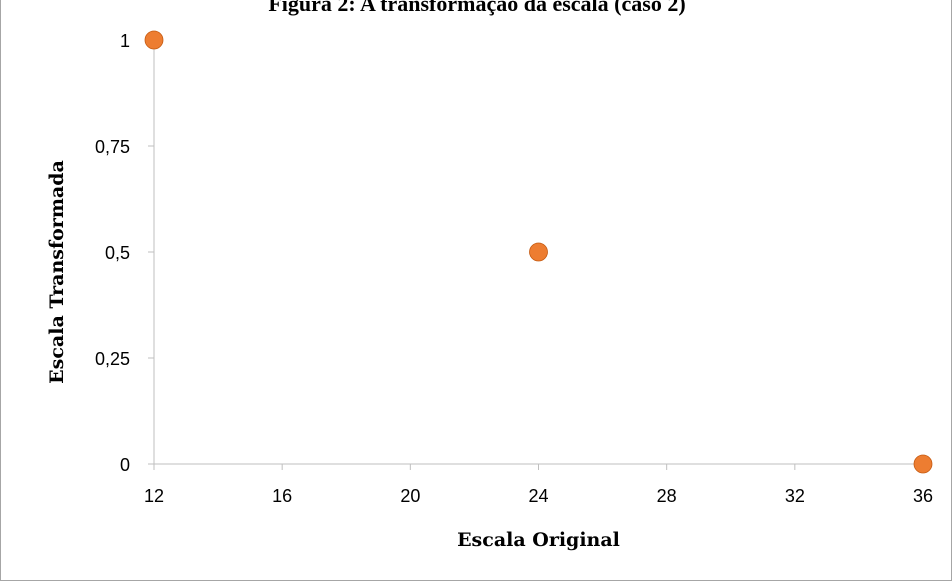 The image size is (952, 581). What do you see at coordinates (667, 496) in the screenshot?
I see `x-tick-label: 28` at bounding box center [667, 496].